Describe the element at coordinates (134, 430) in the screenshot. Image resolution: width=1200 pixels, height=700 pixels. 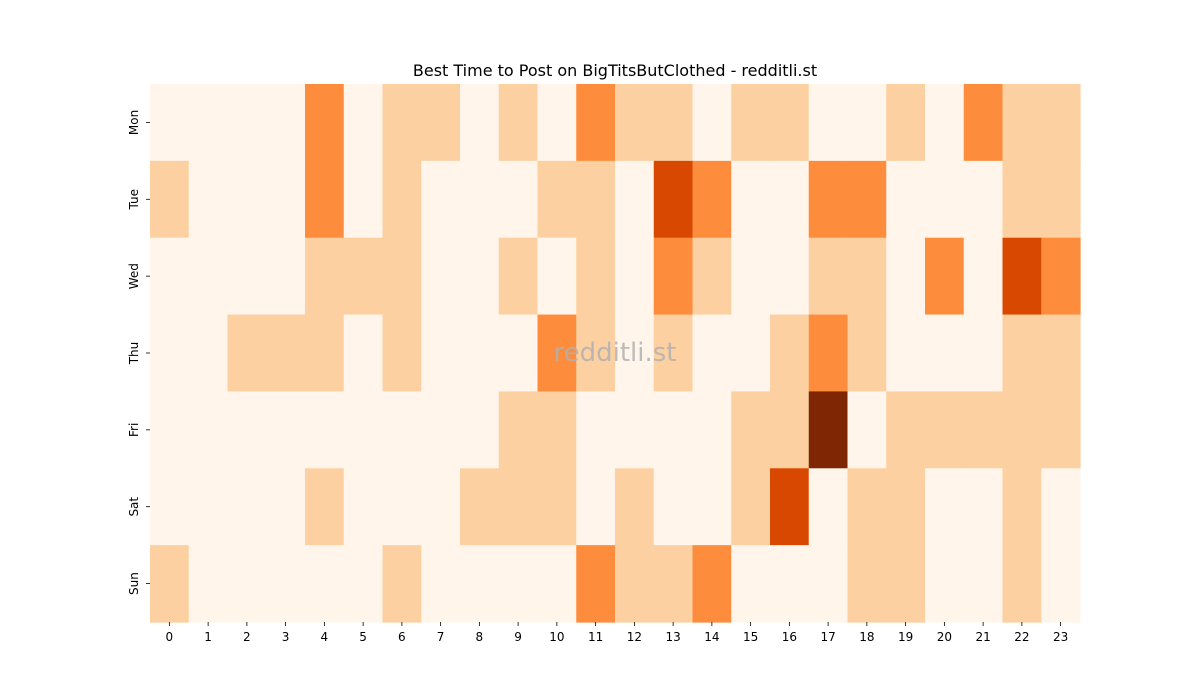
I see `y-tick-label: Fri` at that location.